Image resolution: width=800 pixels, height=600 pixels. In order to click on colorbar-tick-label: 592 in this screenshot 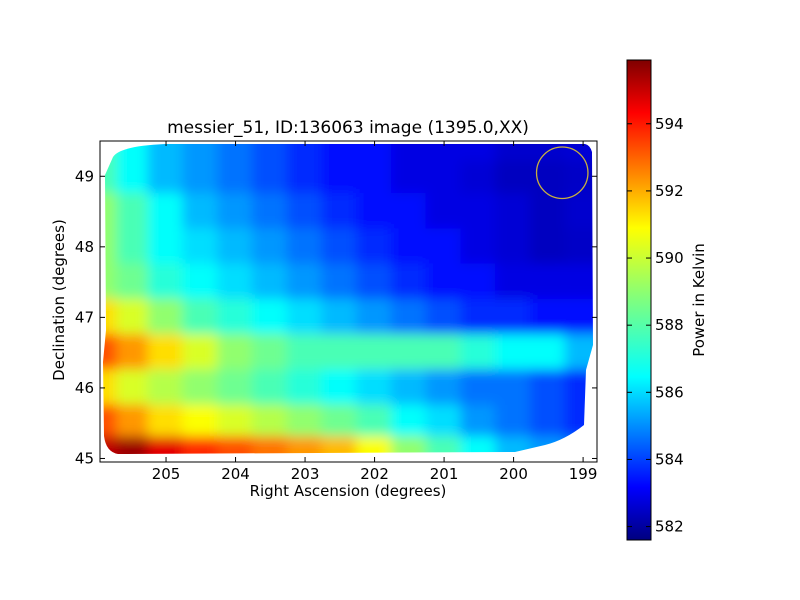, I will do `click(669, 191)`.